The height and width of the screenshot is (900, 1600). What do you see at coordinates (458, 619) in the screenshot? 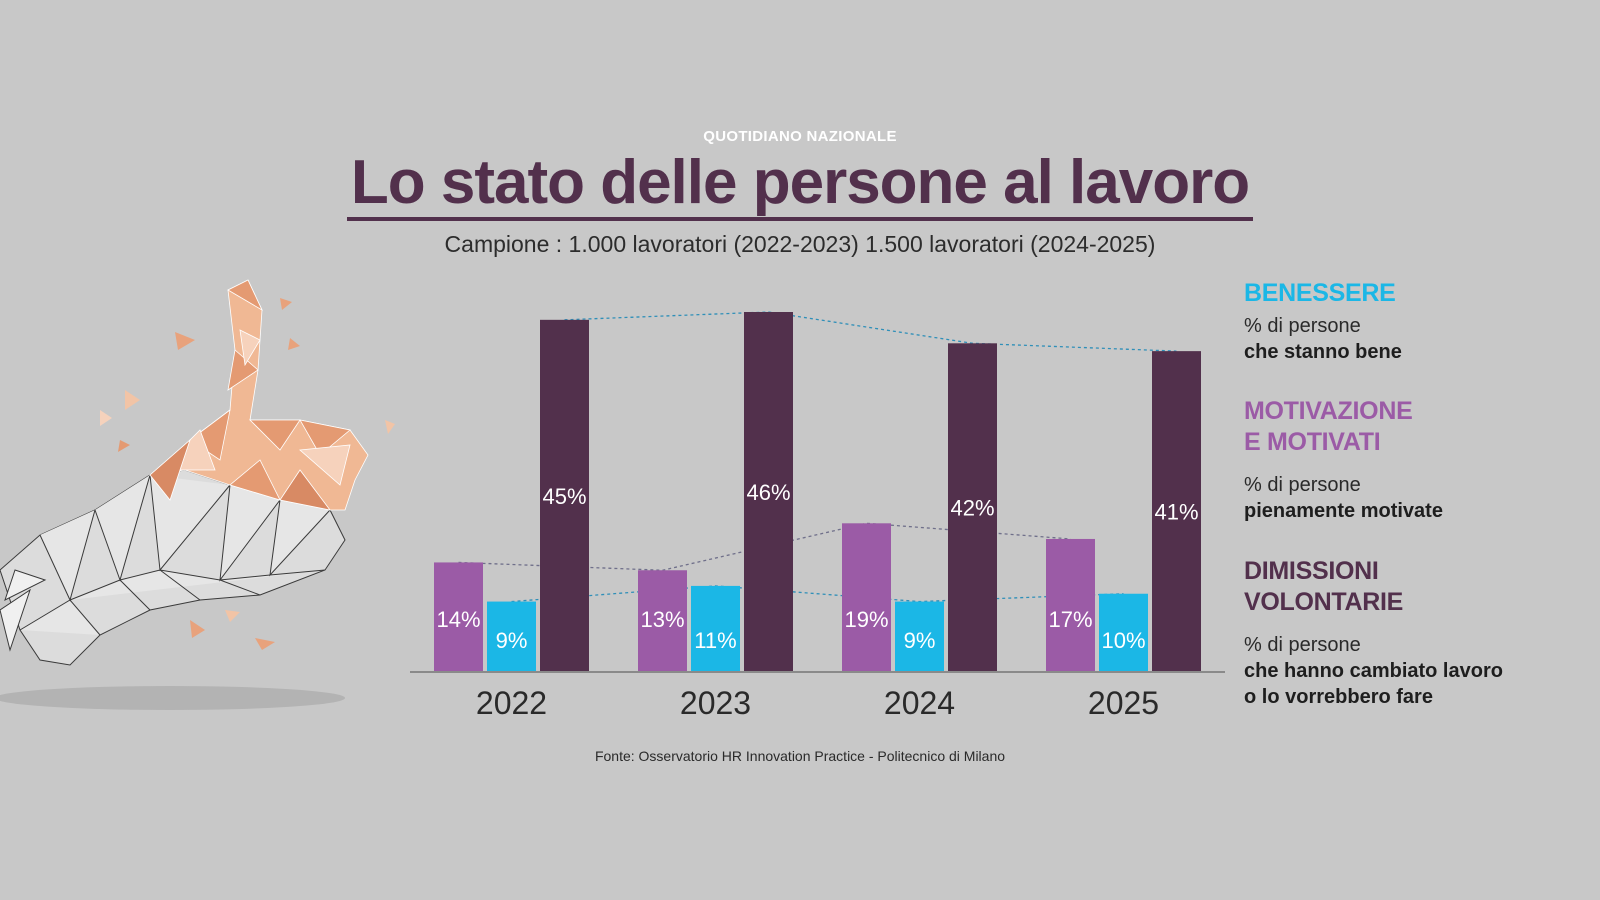
I see `data-label-motivazione-2022: 14%` at bounding box center [458, 619].